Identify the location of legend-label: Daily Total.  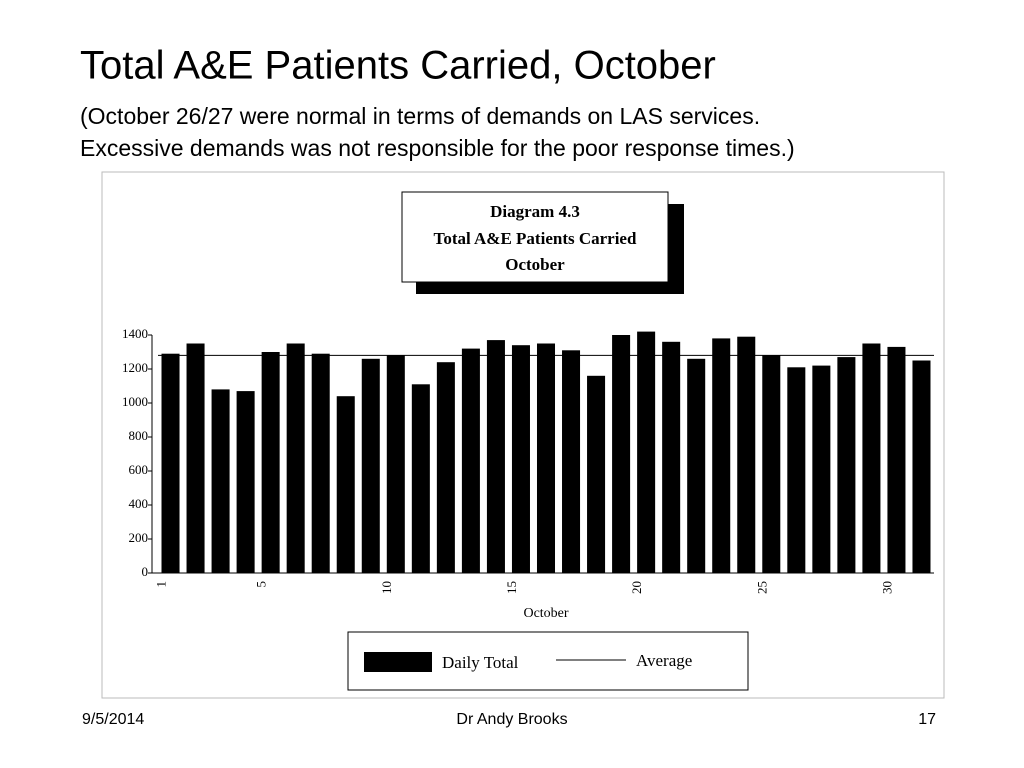
(480, 662).